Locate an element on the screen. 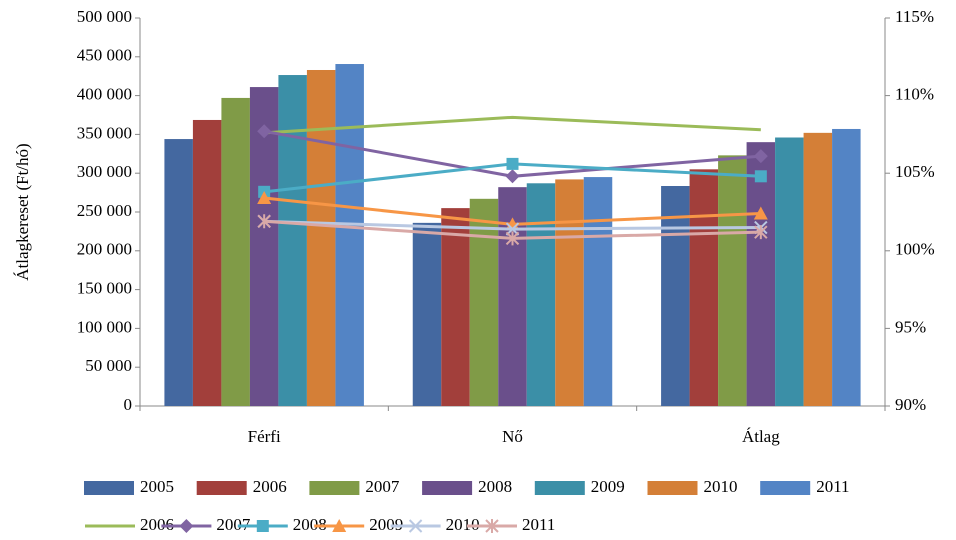 The width and height of the screenshot is (956, 540). y-tick-label: 400 000 is located at coordinates (104, 94).